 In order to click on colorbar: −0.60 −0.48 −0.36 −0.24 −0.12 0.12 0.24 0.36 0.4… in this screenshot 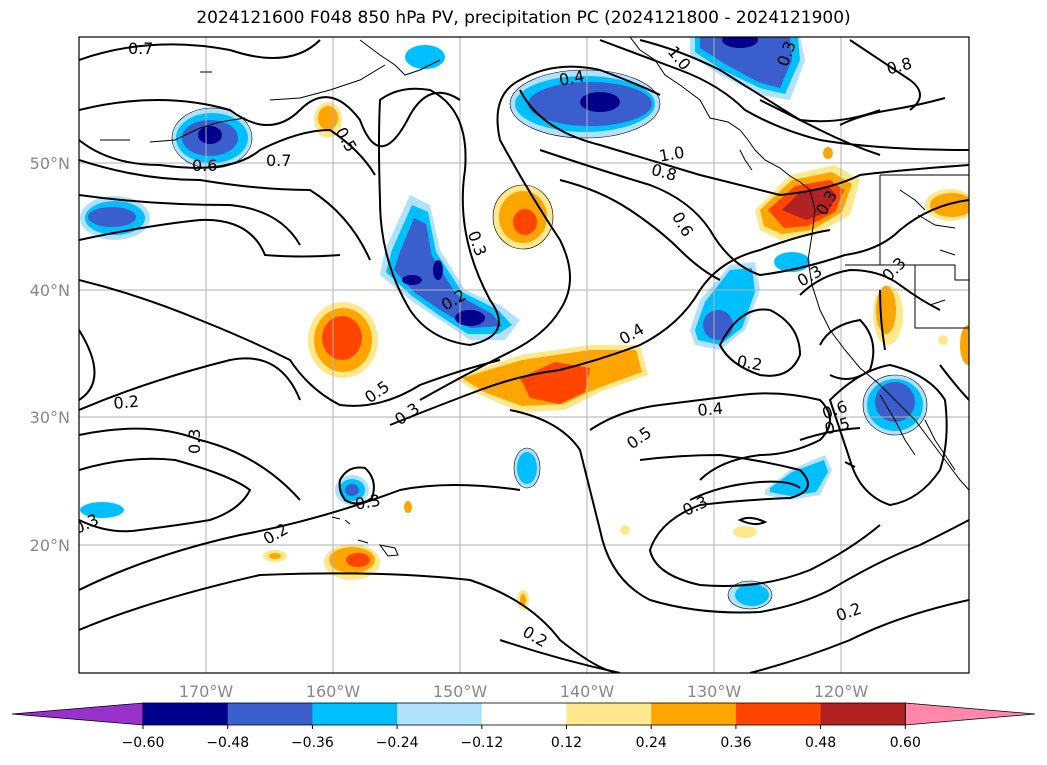, I will do `click(523, 726)`.